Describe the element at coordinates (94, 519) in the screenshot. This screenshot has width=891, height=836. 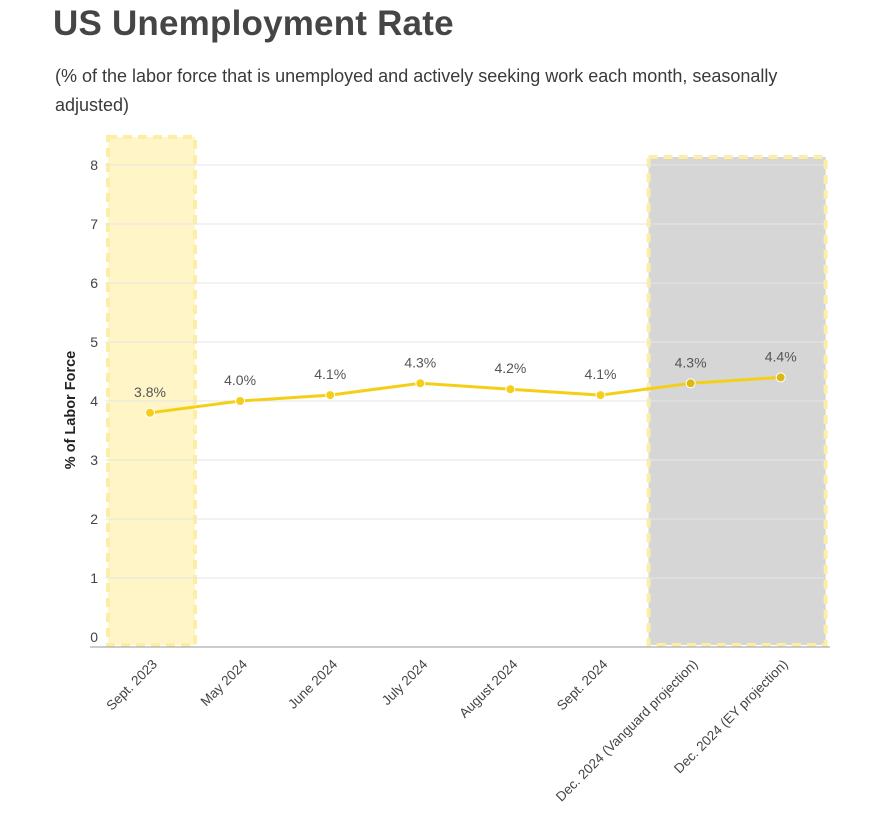
I see `y-tick-label-2: 2` at that location.